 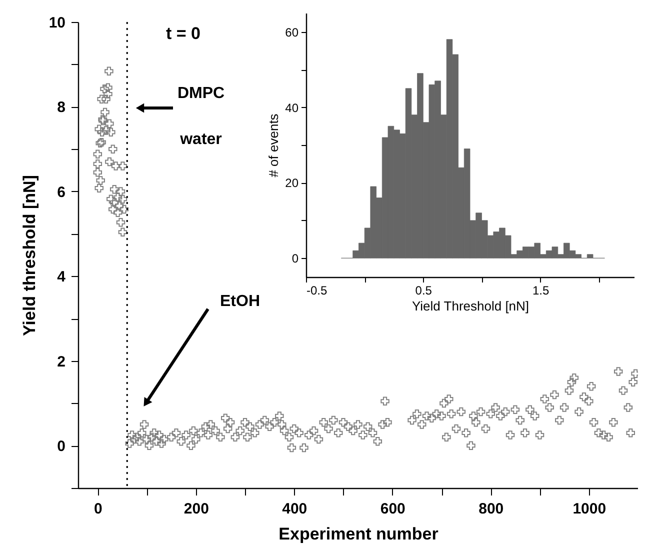 I want to click on annotation: water, so click(x=200, y=139).